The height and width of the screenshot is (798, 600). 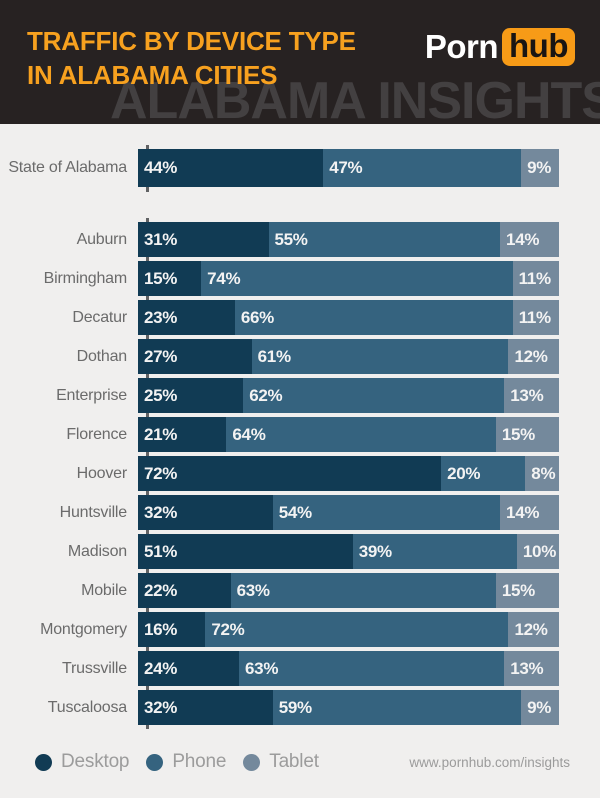 What do you see at coordinates (249, 434) in the screenshot?
I see `phone-value-label: 64%` at bounding box center [249, 434].